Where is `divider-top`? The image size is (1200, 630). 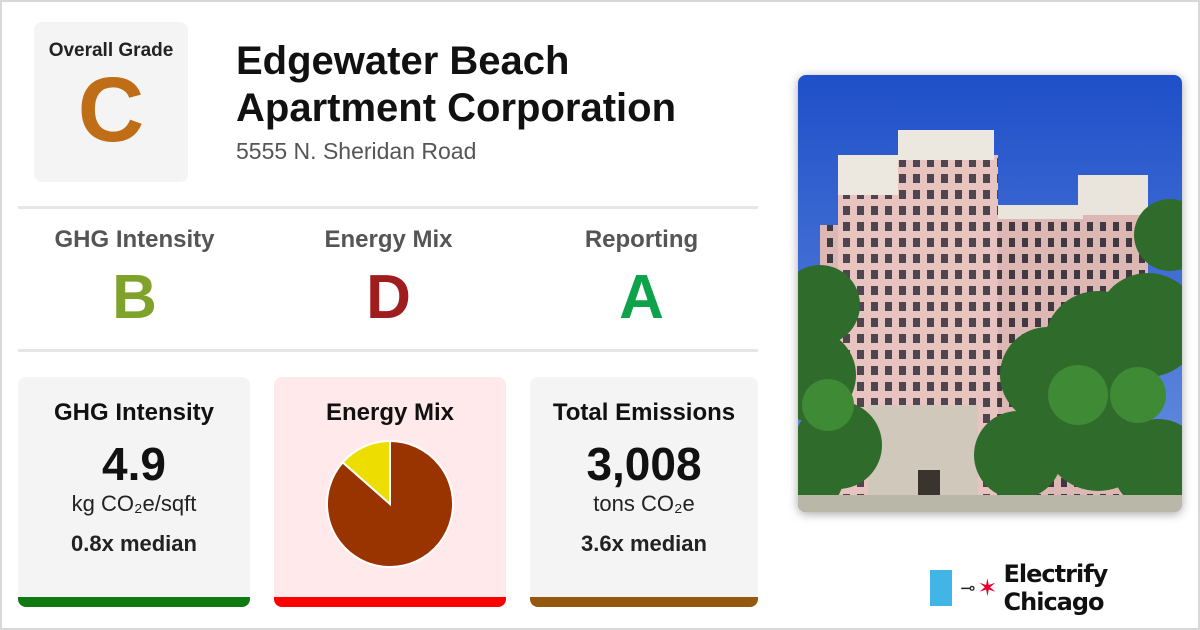
divider-top is located at coordinates (388, 207).